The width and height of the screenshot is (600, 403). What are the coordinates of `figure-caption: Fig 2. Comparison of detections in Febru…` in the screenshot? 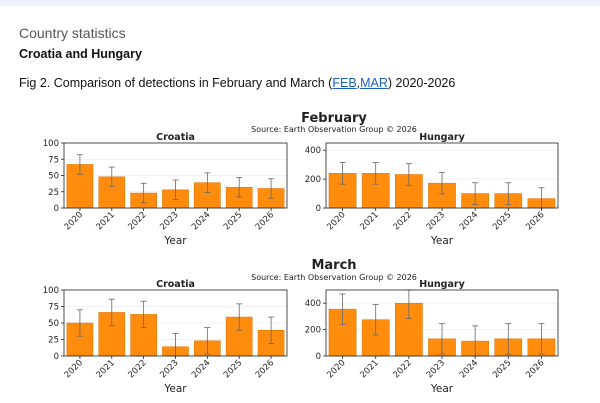 It's located at (237, 83).